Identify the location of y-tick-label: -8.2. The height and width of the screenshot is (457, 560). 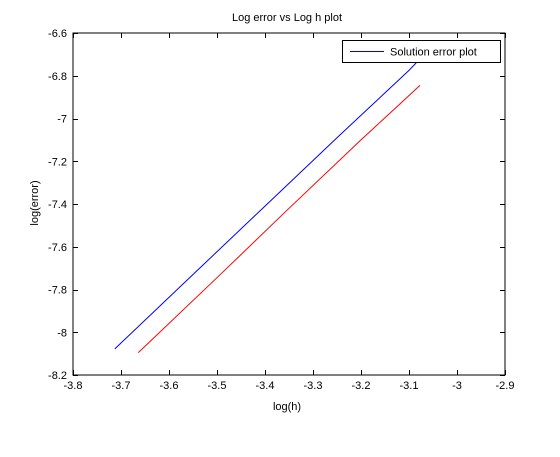
(57, 376).